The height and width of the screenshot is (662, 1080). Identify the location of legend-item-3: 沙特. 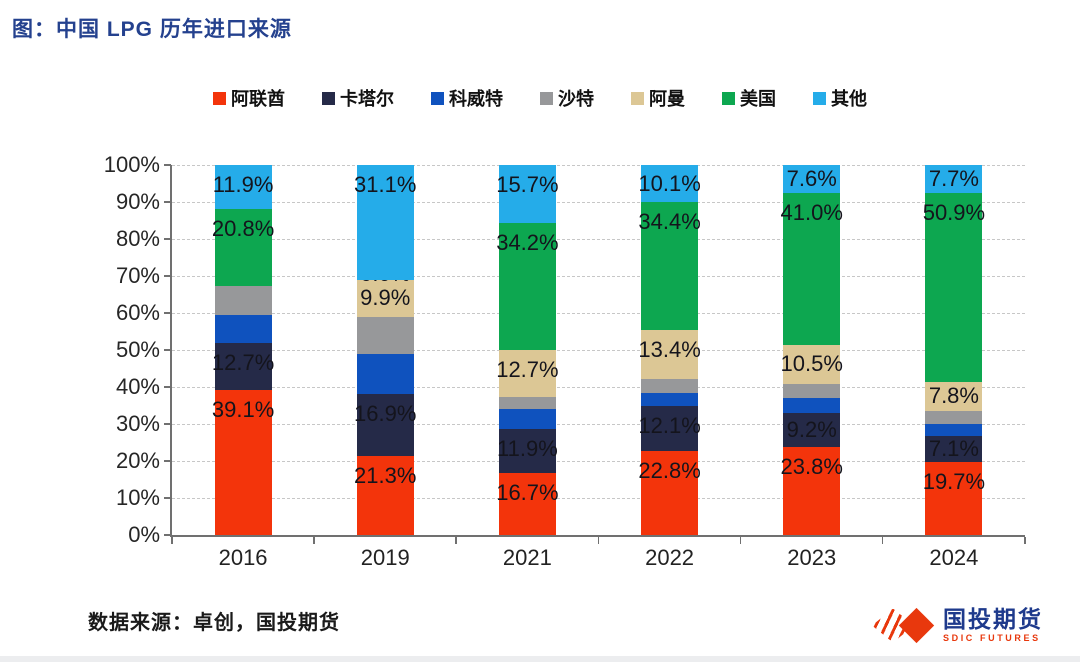
(567, 98).